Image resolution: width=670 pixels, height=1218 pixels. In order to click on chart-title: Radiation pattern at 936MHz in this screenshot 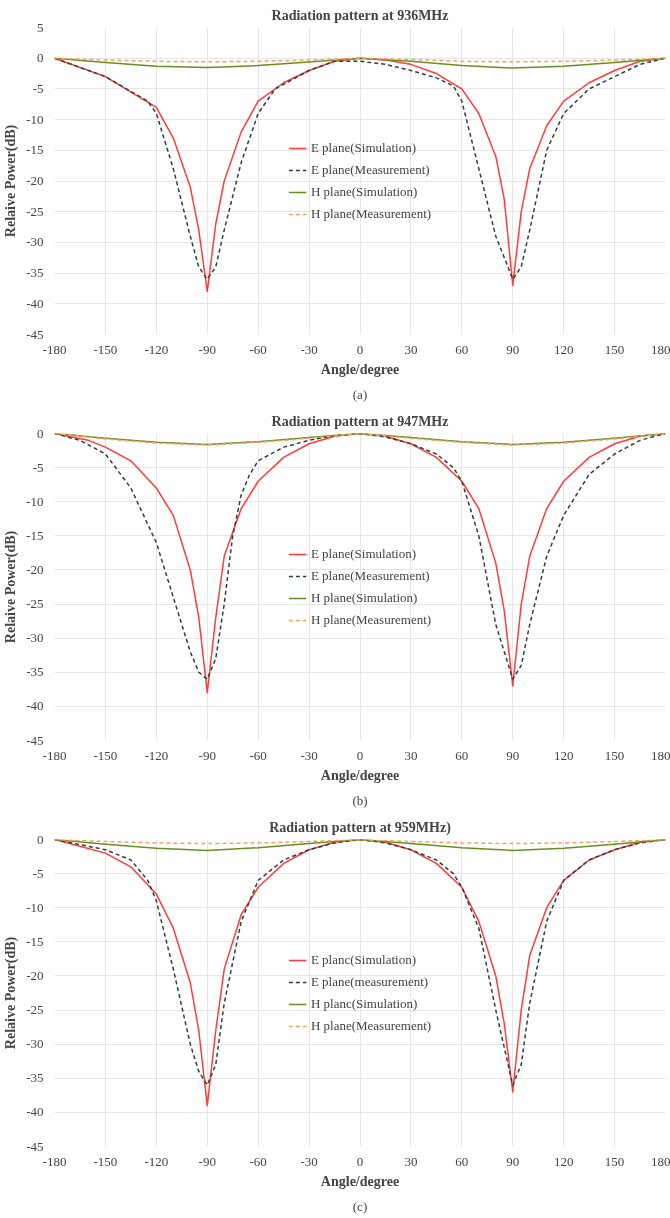, I will do `click(360, 15)`.